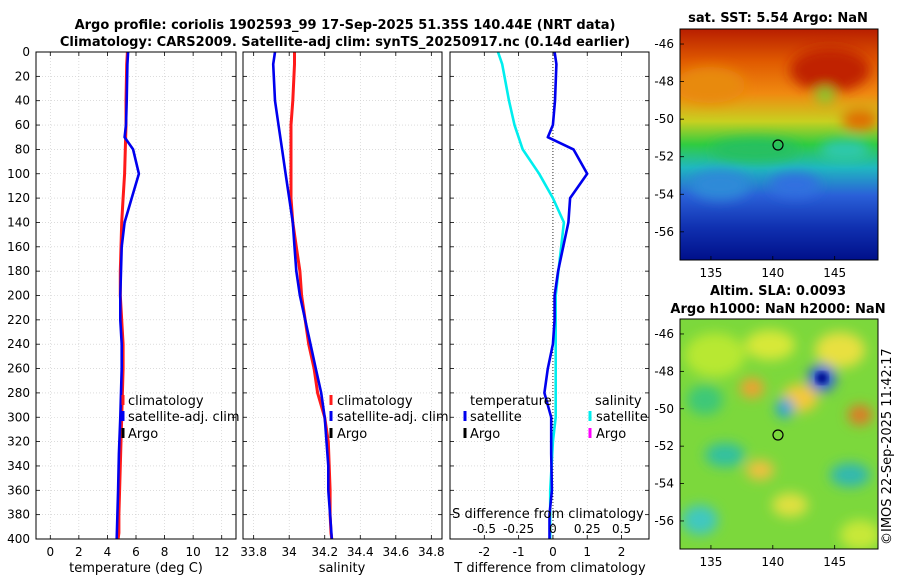 Image resolution: width=900 pixels, height=580 pixels. Describe the element at coordinates (22, 101) in the screenshot. I see `y-tick-label: 40` at that location.